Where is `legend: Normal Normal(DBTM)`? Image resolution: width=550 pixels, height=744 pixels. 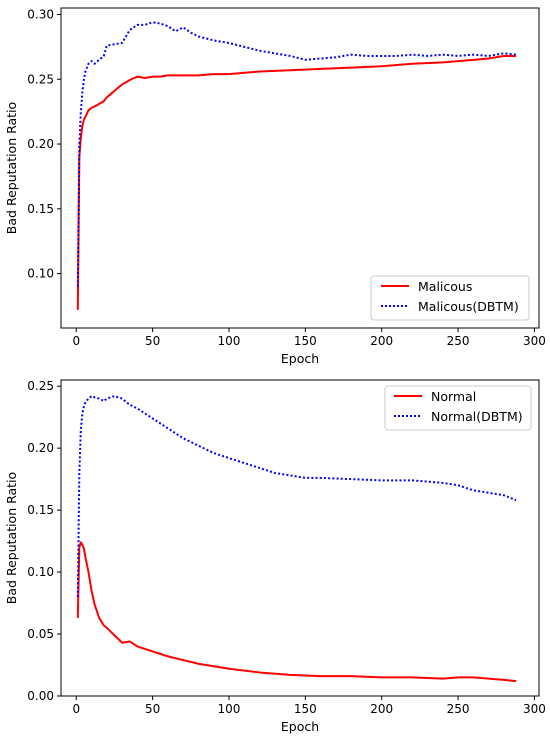
legend: Normal Normal(DBTM) is located at coordinates (458, 408).